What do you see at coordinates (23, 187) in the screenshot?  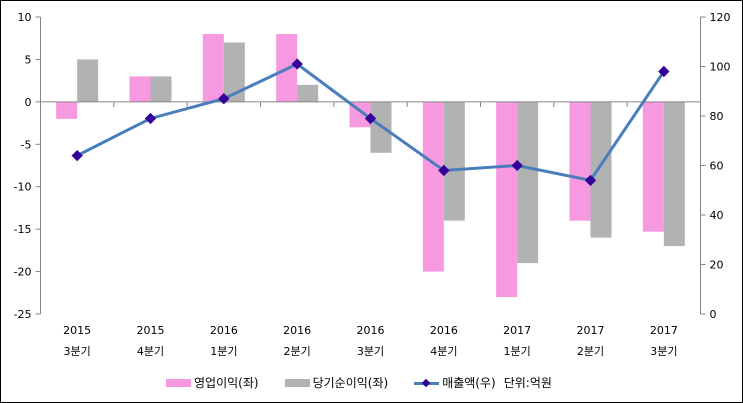 I see `left-axis-tick-label: -10` at bounding box center [23, 187].